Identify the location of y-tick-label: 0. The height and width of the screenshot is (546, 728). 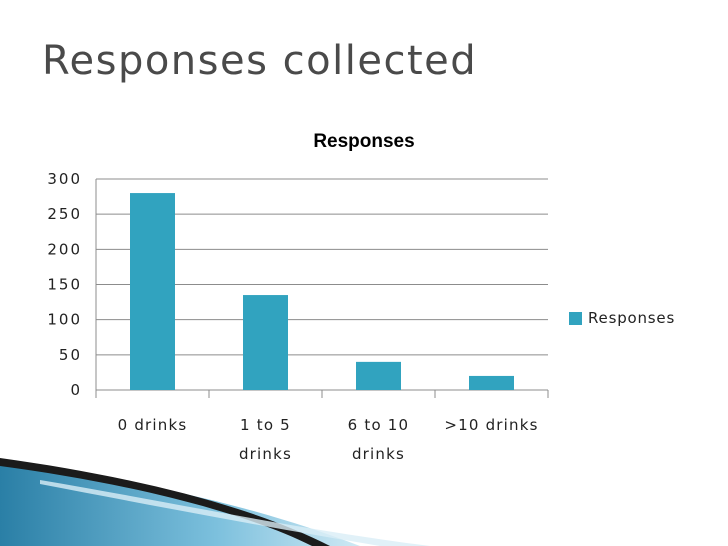
(76, 390).